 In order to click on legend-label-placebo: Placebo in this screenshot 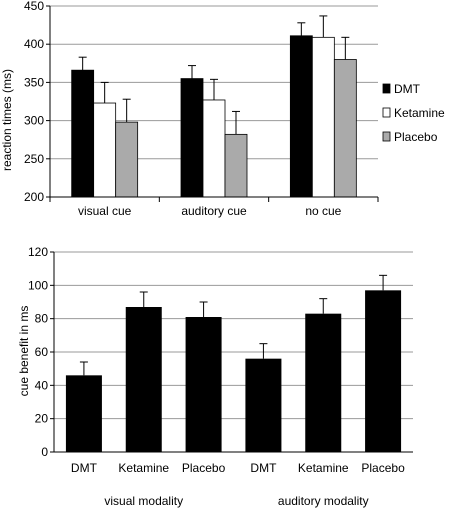, I will do `click(416, 137)`.